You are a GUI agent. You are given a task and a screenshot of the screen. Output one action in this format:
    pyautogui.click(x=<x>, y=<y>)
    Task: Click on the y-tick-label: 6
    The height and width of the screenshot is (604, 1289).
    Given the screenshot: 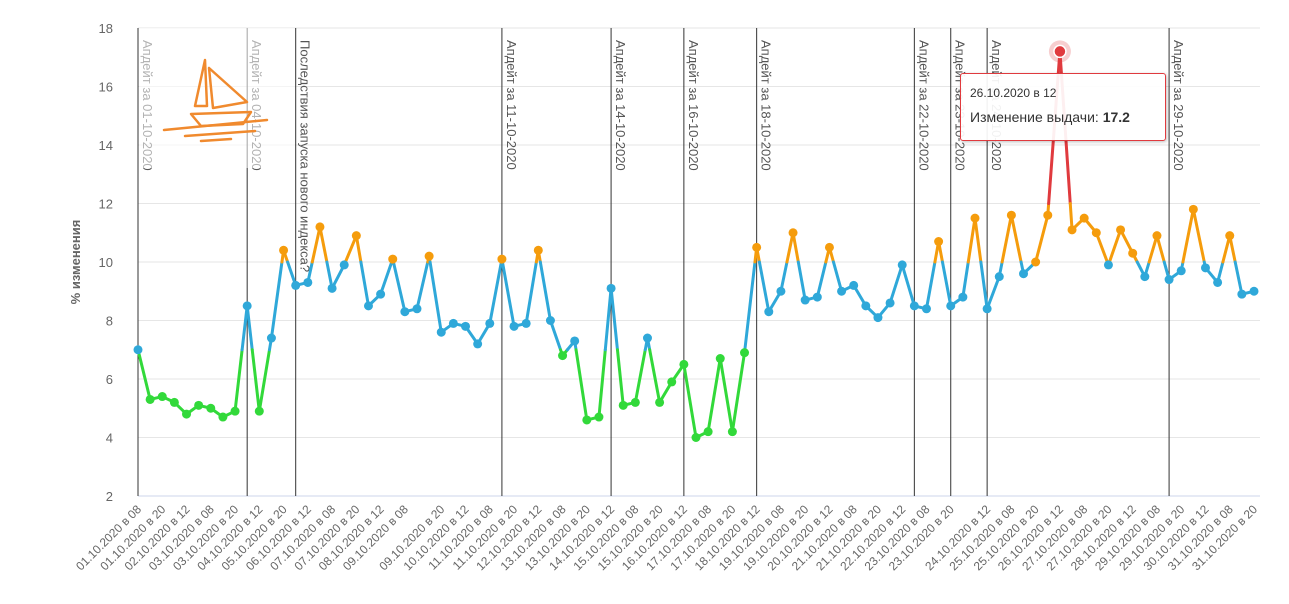 What is the action you would take?
    pyautogui.click(x=109, y=379)
    